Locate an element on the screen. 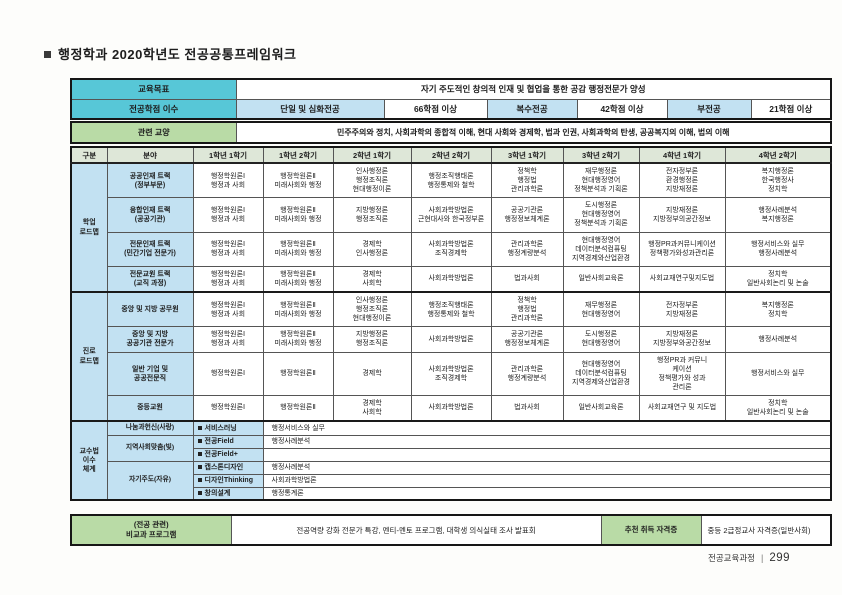 The image size is (842, 595). course-cell: 정책학 행정법 관리과학론 is located at coordinates (527, 309).